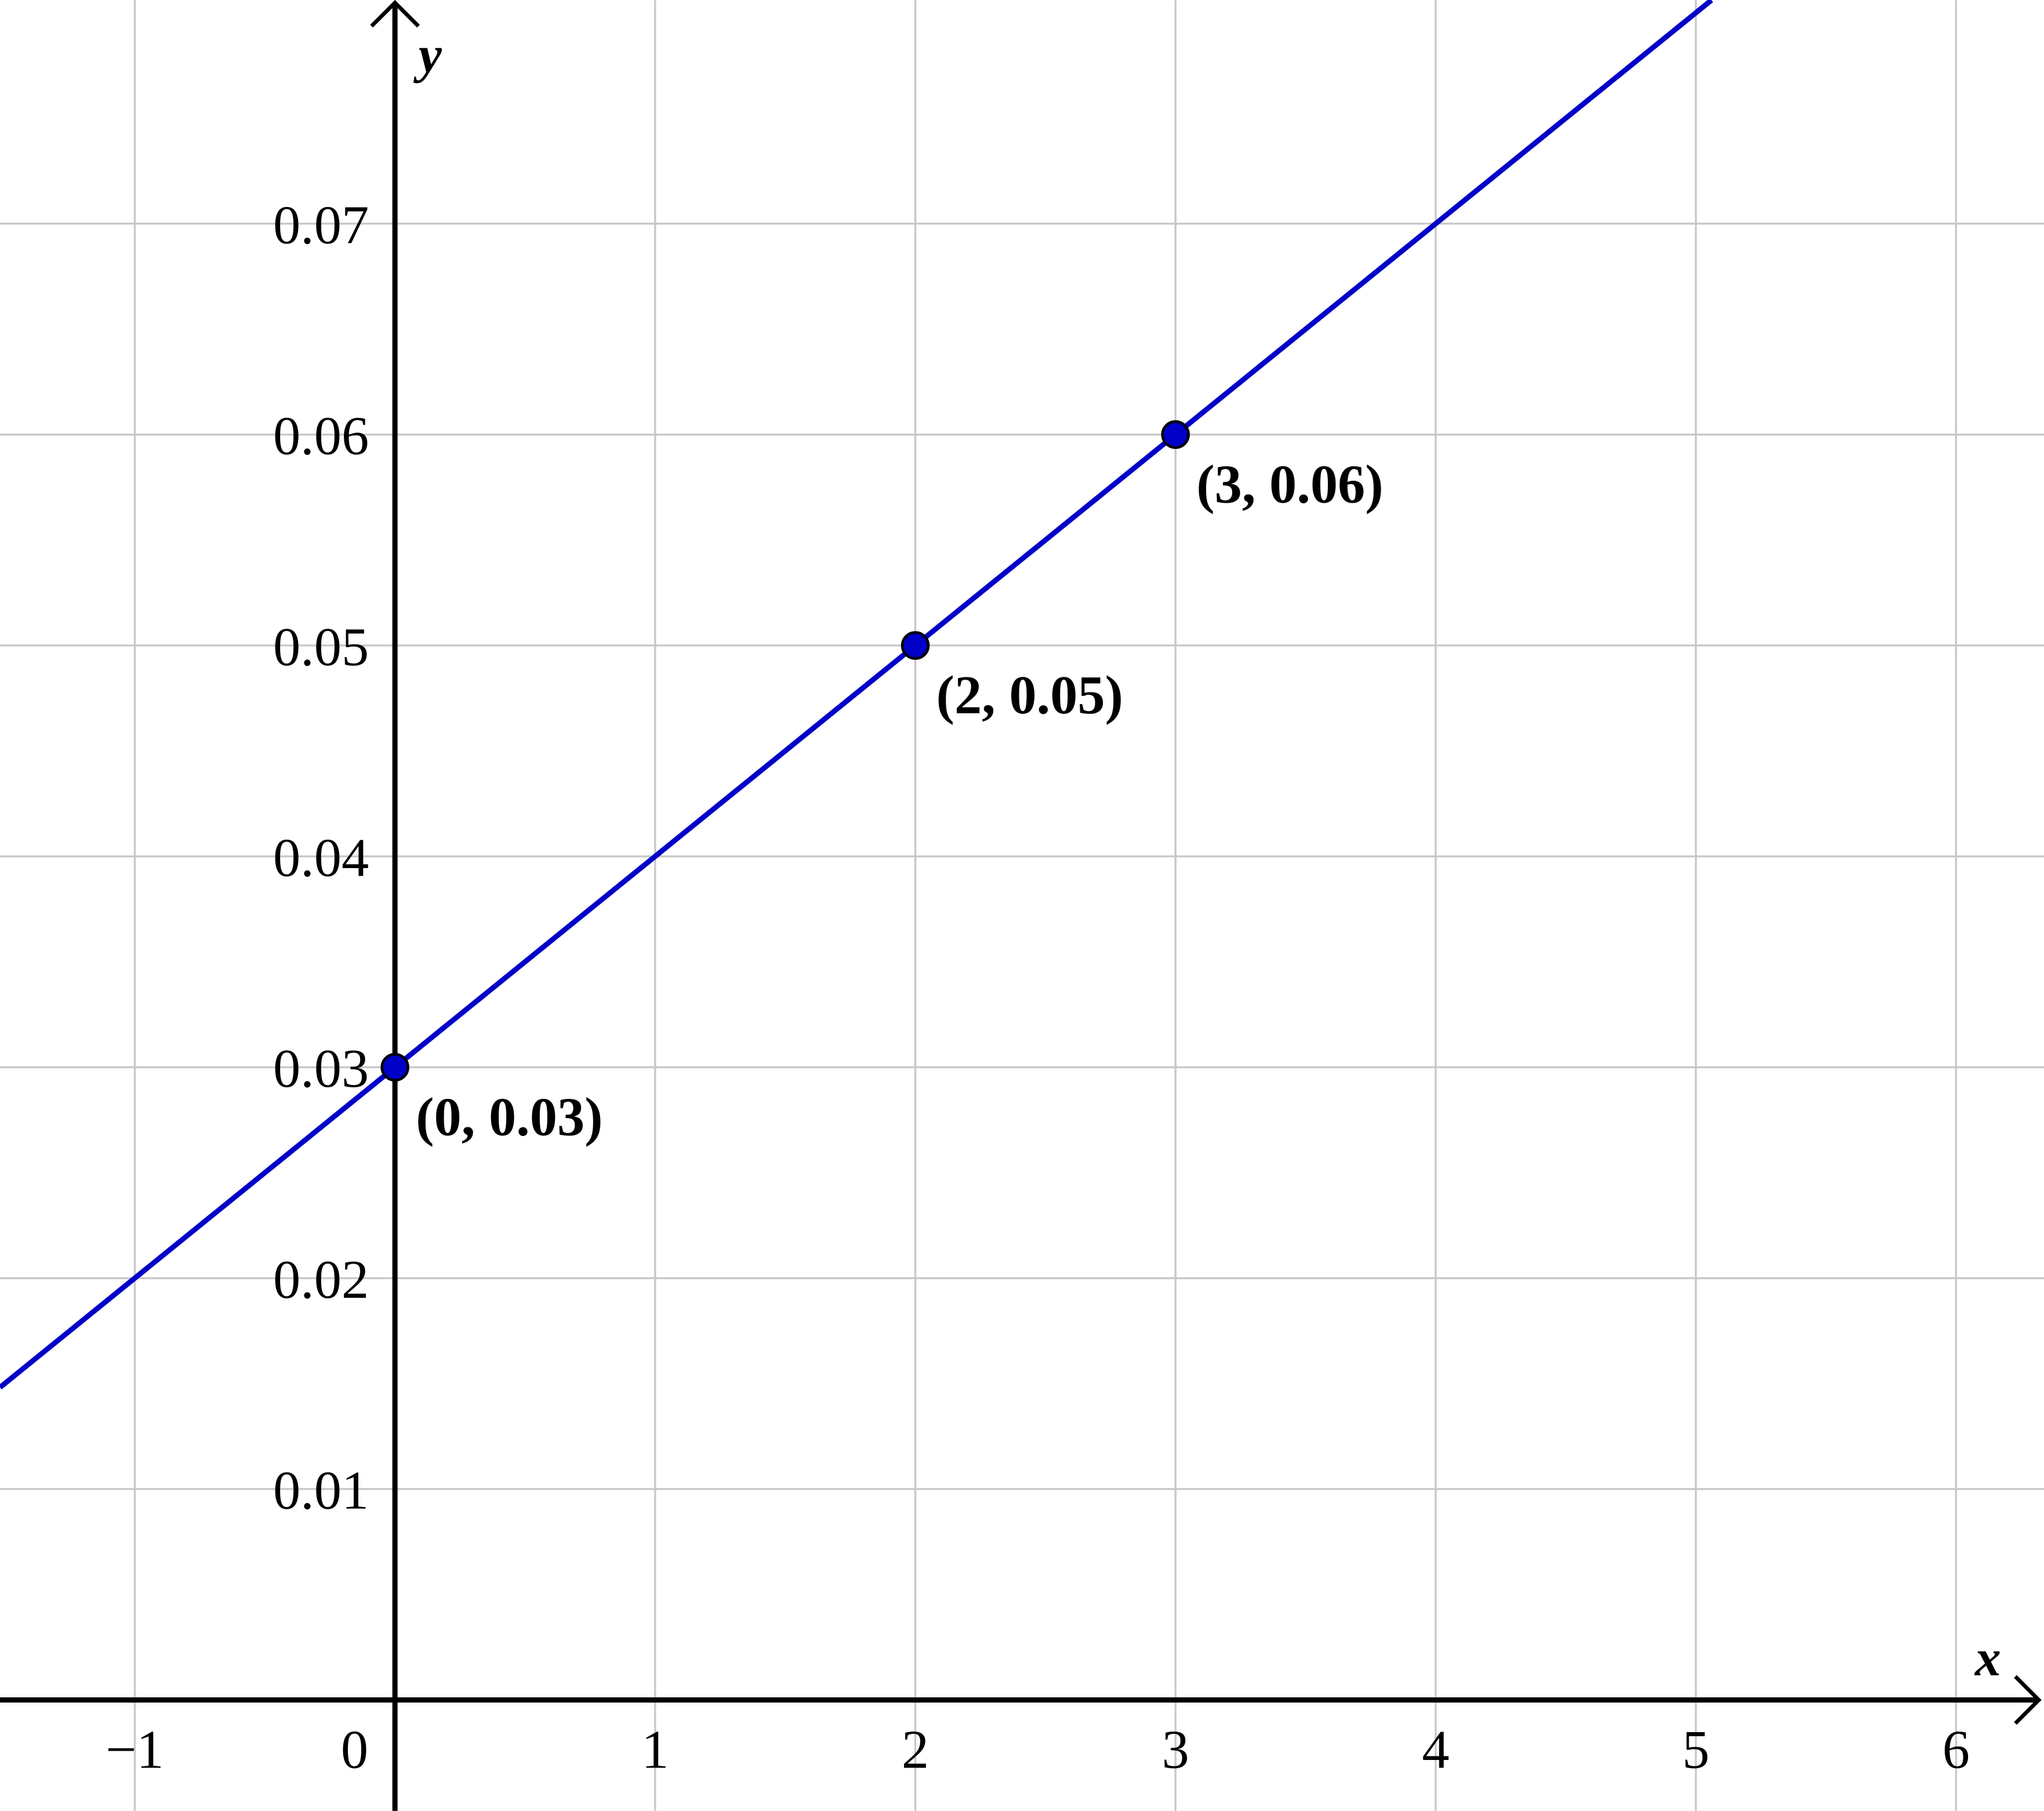  What do you see at coordinates (1987, 1658) in the screenshot?
I see `x-axis-label: x` at bounding box center [1987, 1658].